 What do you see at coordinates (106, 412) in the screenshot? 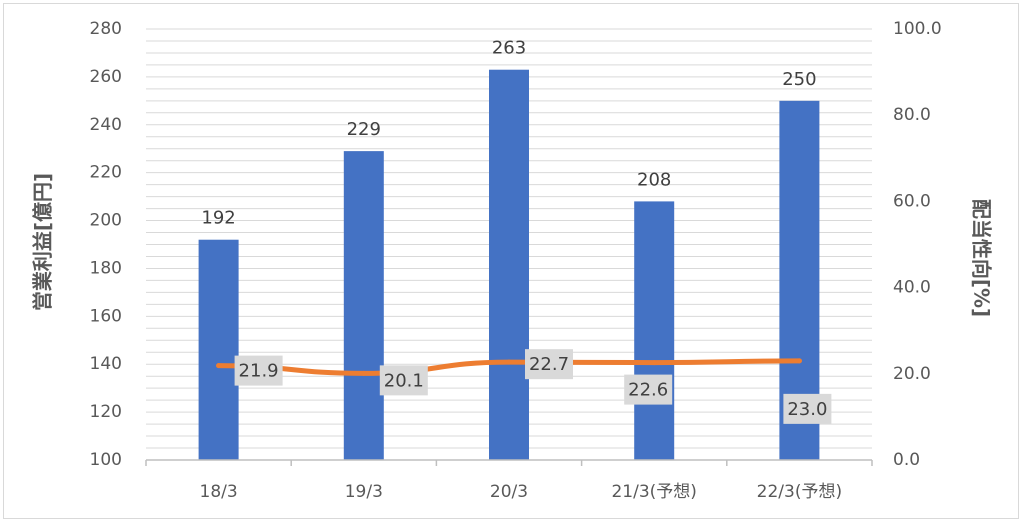
I see `y-left-tick-label: 120` at bounding box center [106, 412].